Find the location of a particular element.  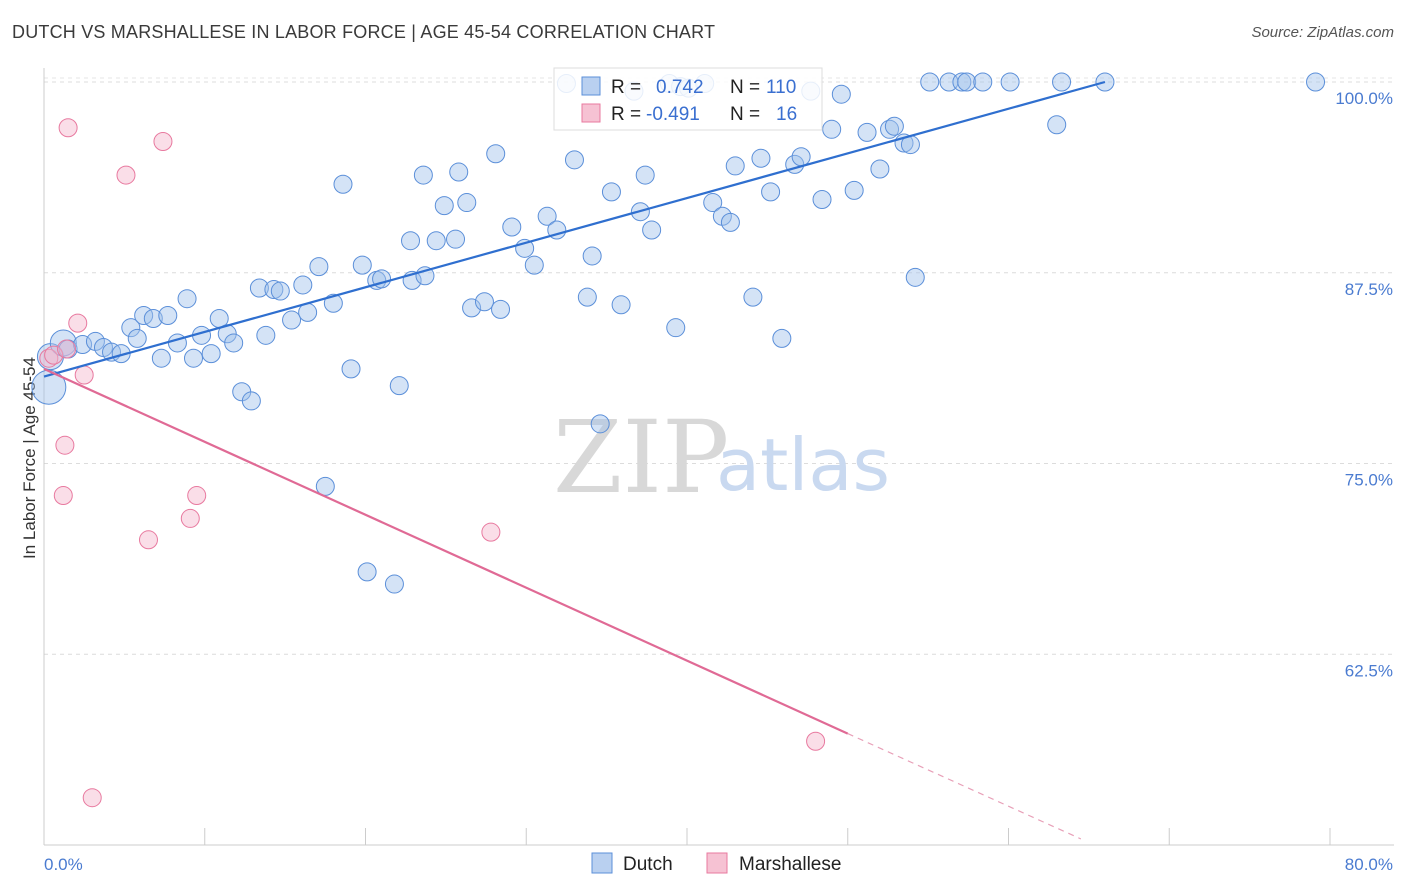

trend-line-extension-marshallese is located at coordinates (964, 786).